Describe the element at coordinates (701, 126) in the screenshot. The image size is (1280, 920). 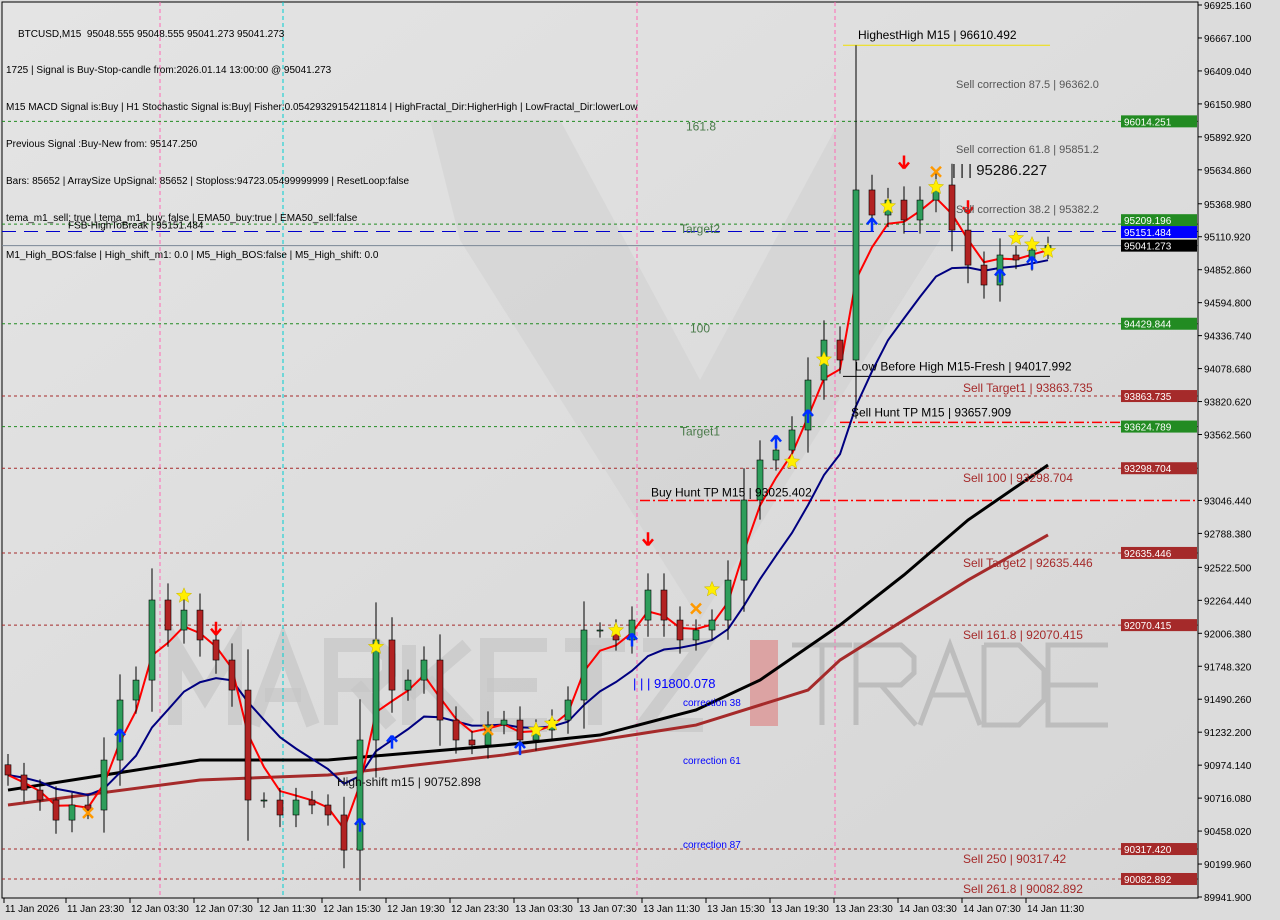
I see `level-label: 161.8` at that location.